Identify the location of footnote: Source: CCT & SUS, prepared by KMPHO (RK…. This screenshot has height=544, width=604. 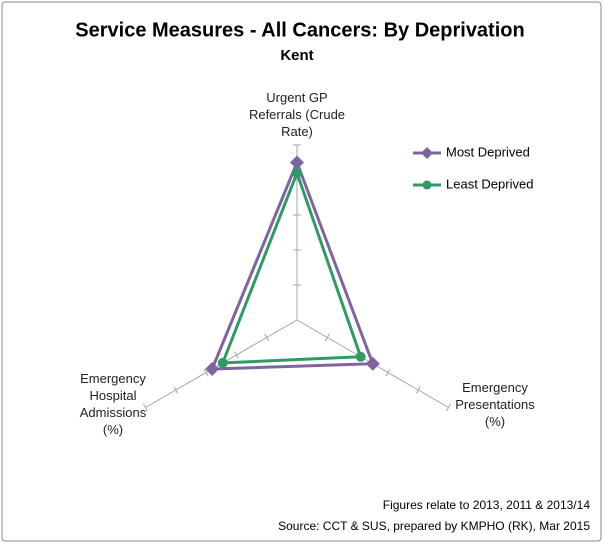
(434, 526).